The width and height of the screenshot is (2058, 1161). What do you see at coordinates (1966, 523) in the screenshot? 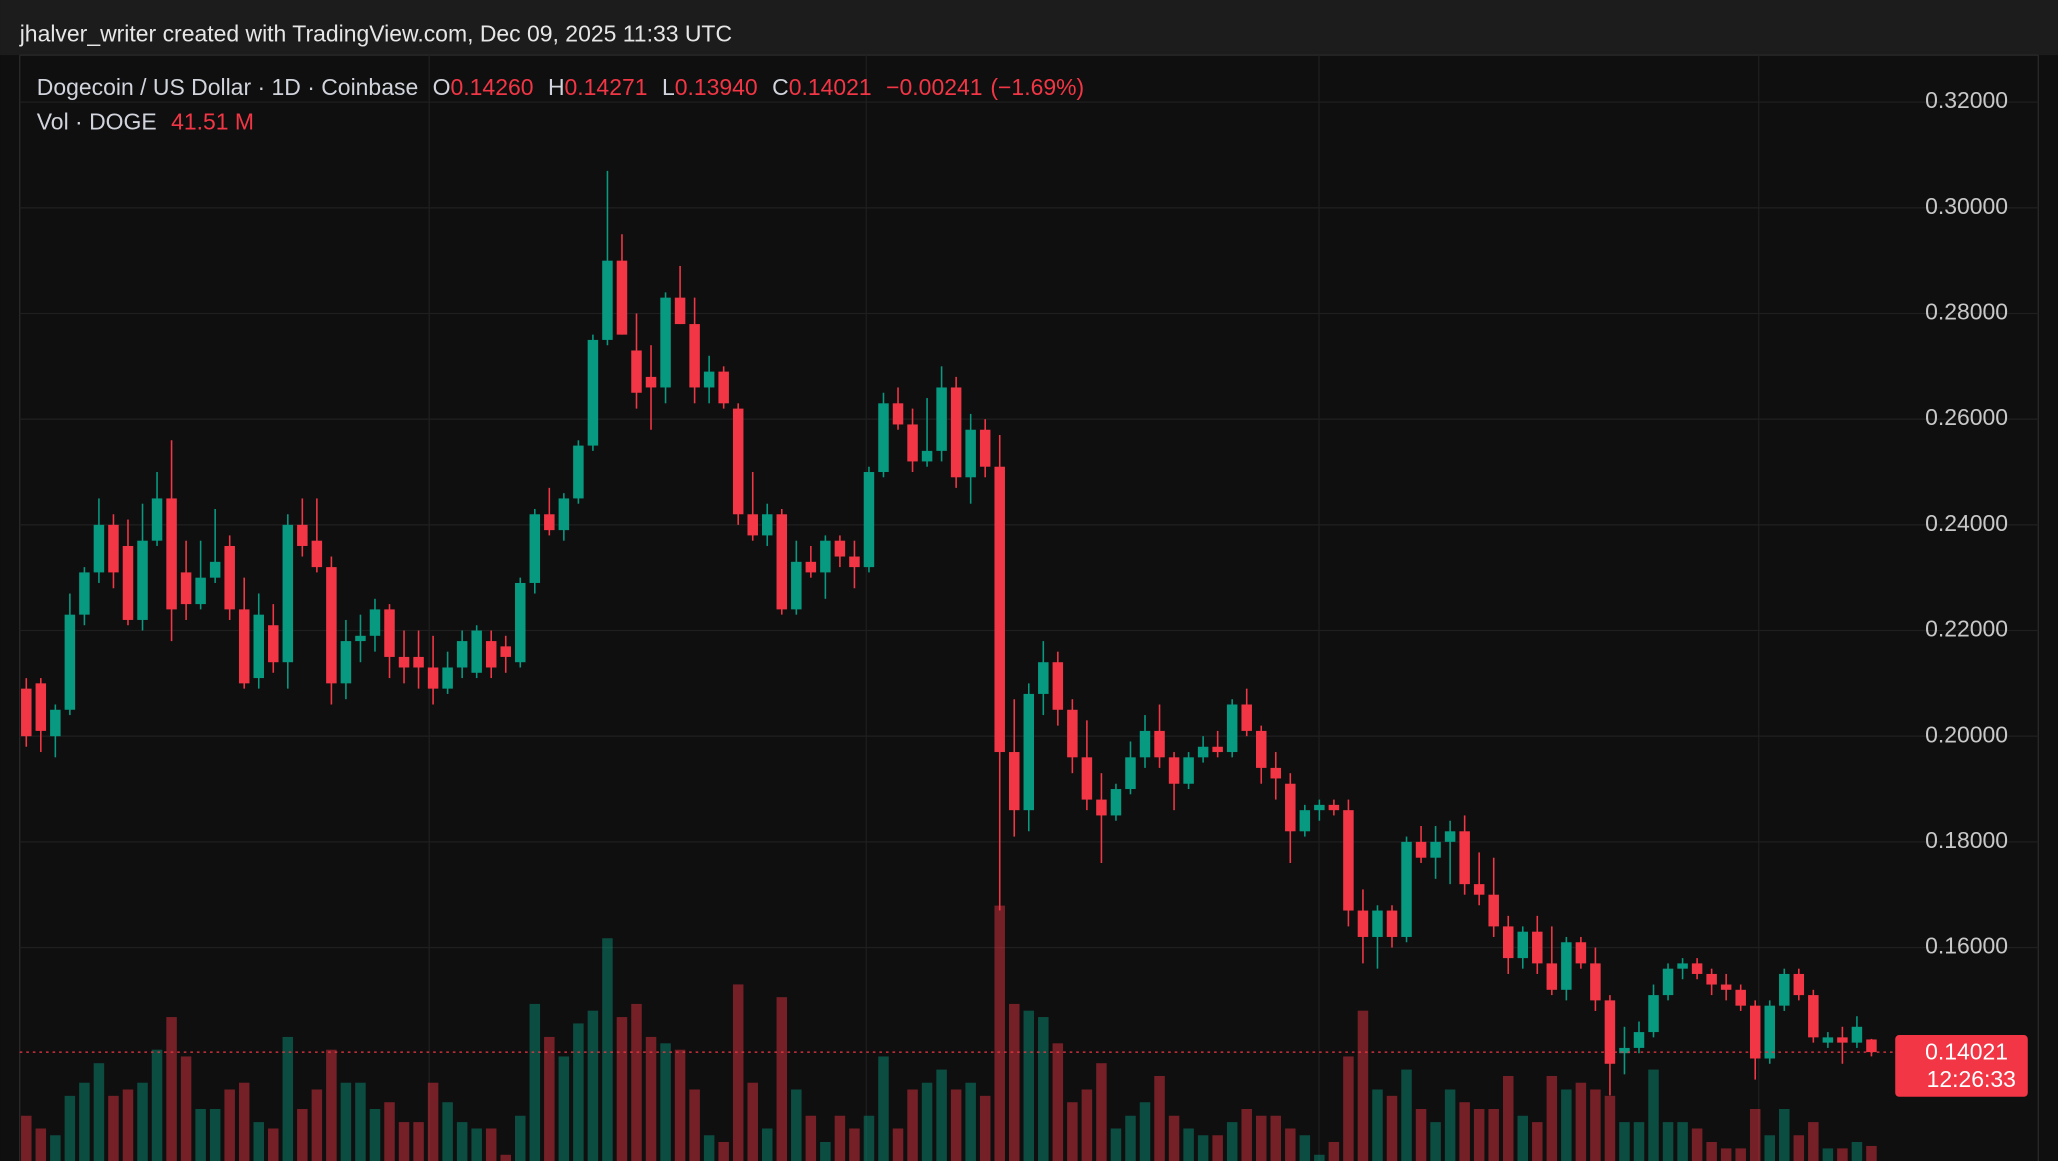
I see `y-tick-label: 0.24000` at bounding box center [1966, 523].